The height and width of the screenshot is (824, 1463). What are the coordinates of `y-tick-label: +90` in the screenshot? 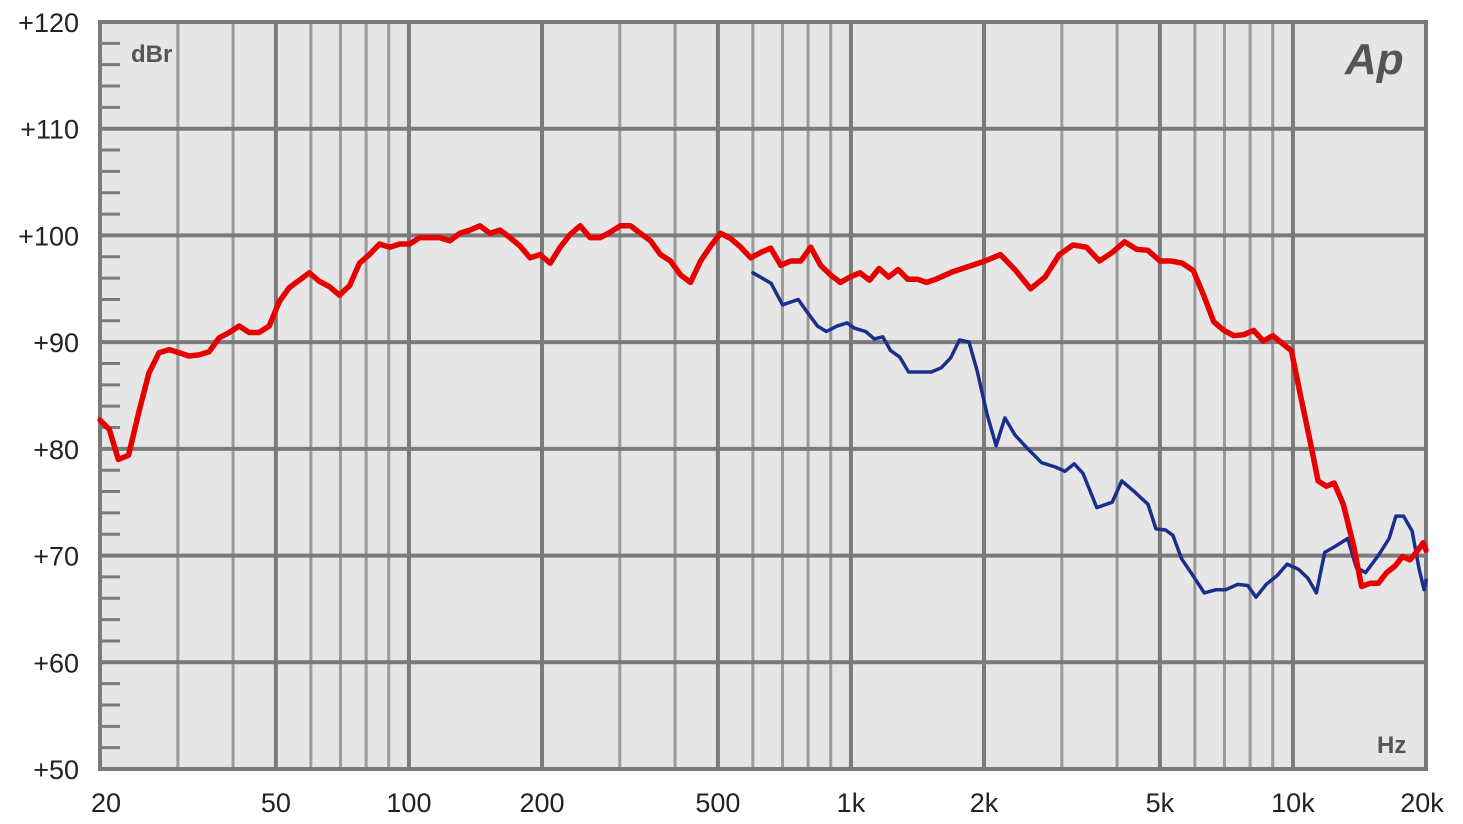 It's located at (56, 343).